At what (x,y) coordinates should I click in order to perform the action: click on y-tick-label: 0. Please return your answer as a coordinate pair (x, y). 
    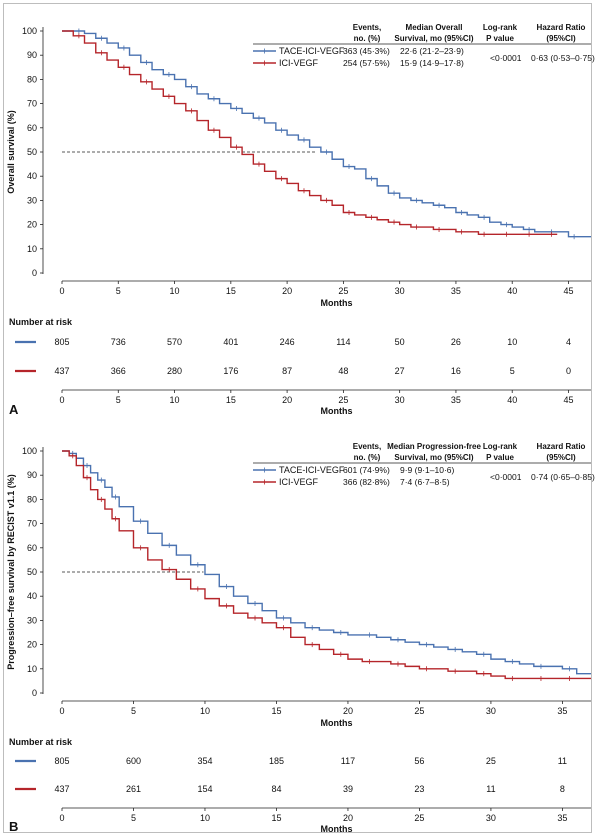
    Looking at the image, I should click on (34, 273).